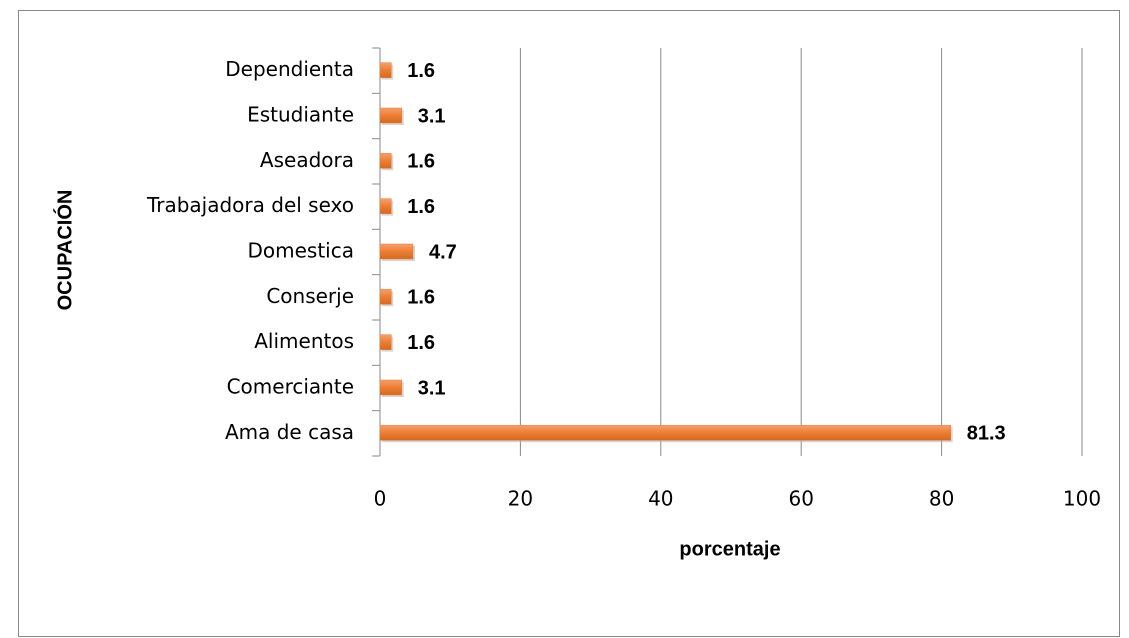 The height and width of the screenshot is (638, 1129). I want to click on y-tick-label: Ama de casa, so click(289, 432).